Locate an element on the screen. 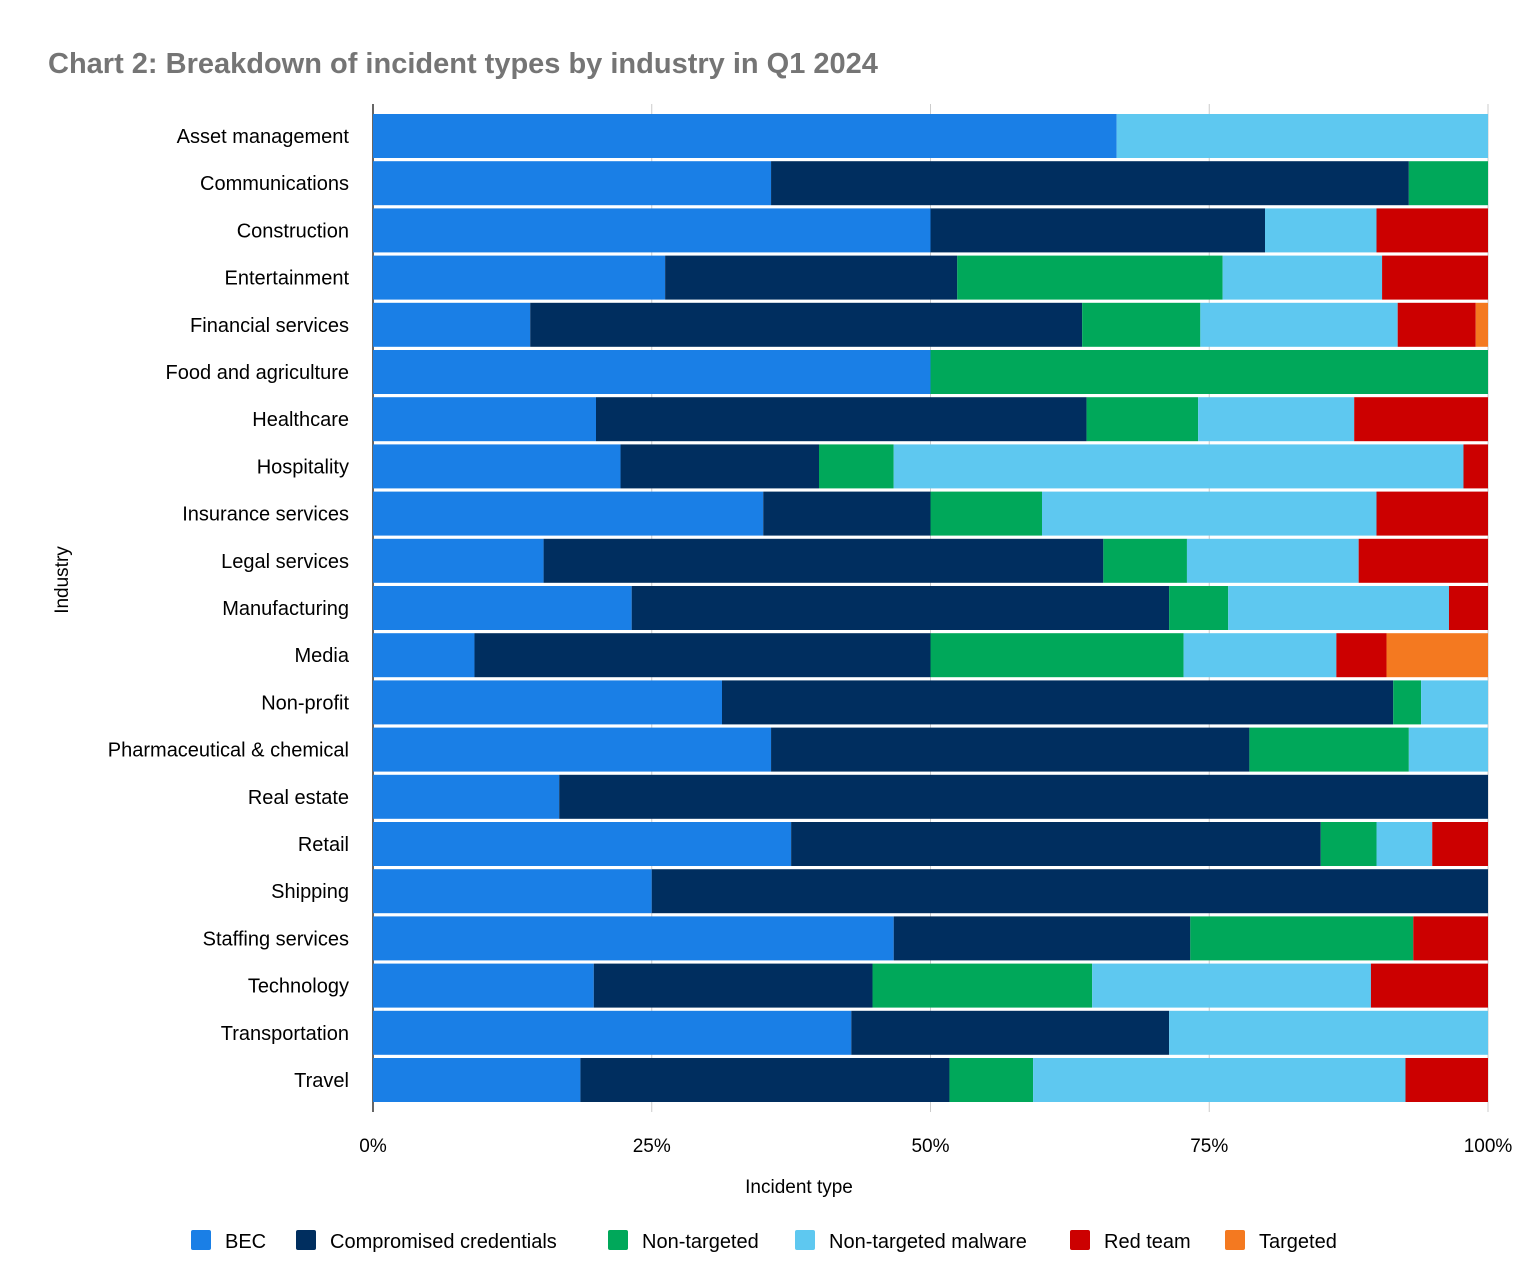  category-label: Hospitality is located at coordinates (303, 467).